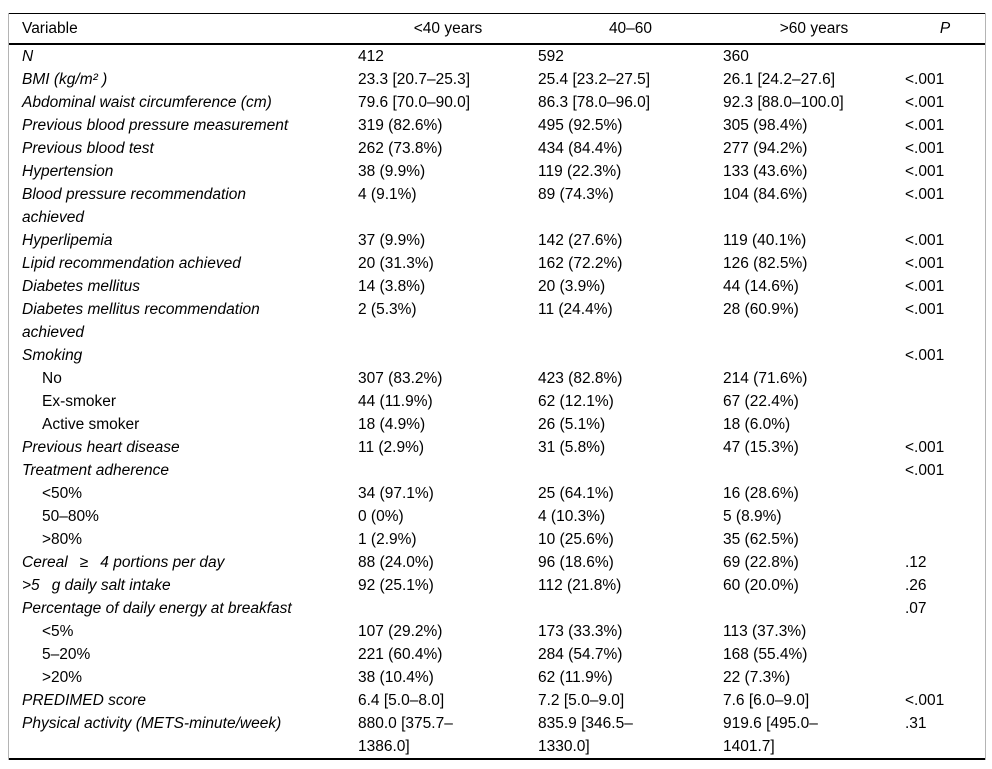 The height and width of the screenshot is (769, 992). What do you see at coordinates (576, 562) in the screenshot?
I see `value-40-60-cell: 96 (18.6%)` at bounding box center [576, 562].